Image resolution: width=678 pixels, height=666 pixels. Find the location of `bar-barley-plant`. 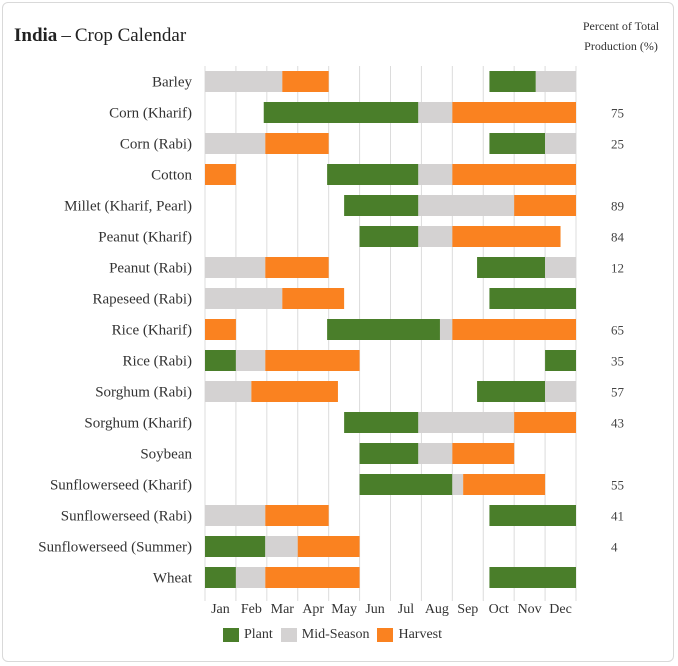

bar-barley-plant is located at coordinates (512, 81).